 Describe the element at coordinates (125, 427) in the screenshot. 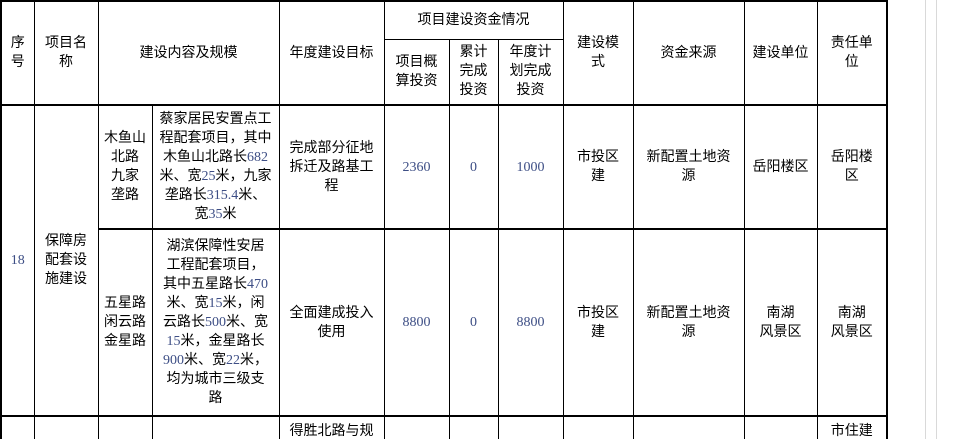

I see `cell-next-road-empty` at that location.